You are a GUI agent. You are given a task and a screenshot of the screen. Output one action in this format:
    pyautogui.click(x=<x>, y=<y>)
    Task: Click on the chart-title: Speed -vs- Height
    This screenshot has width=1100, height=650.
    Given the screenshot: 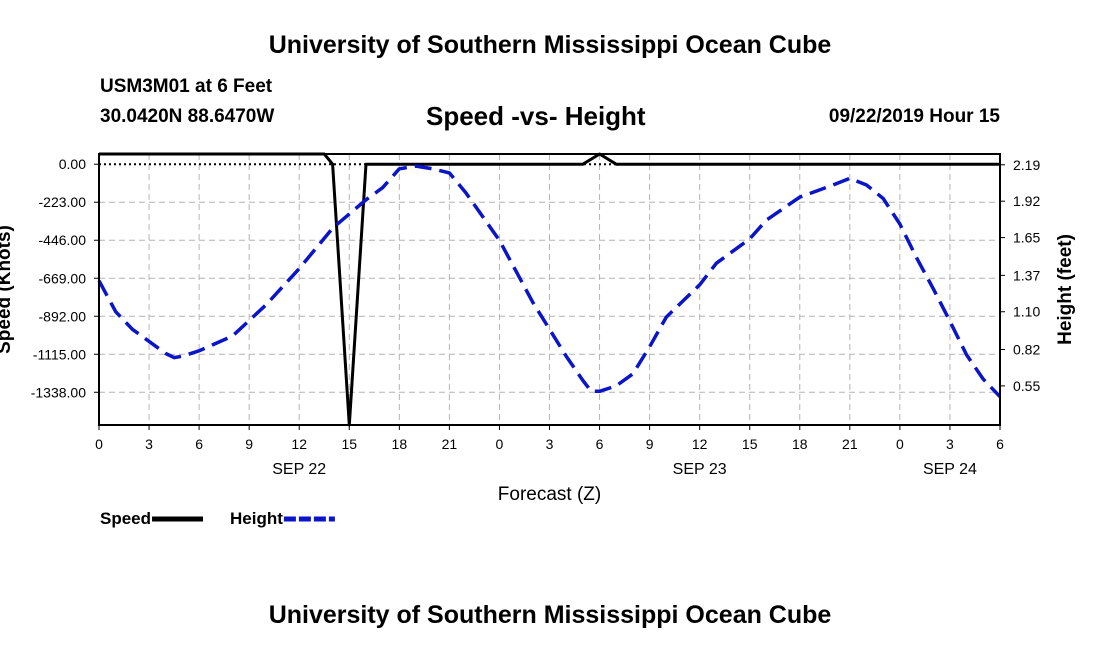 What is the action you would take?
    pyautogui.click(x=536, y=116)
    